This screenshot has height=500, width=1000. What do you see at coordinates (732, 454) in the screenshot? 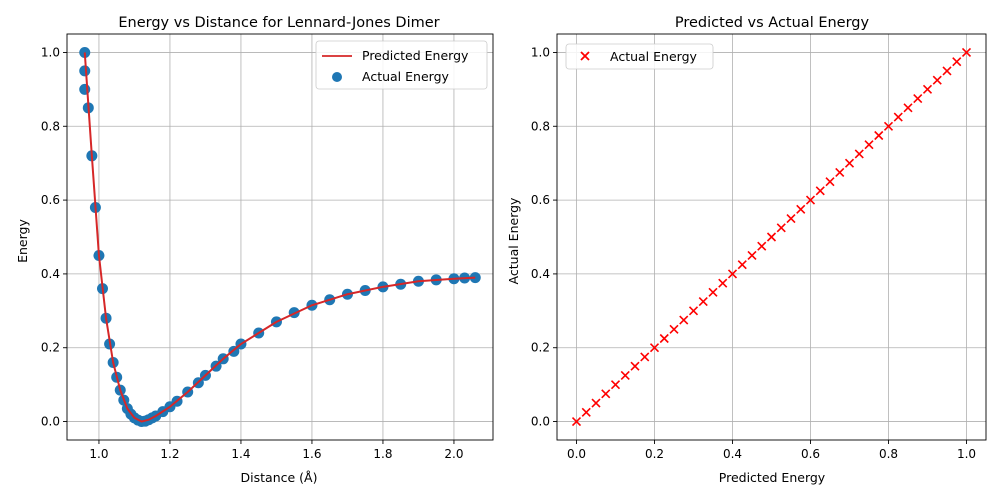
I see `x-tick-label: 0.4` at bounding box center [732, 454].